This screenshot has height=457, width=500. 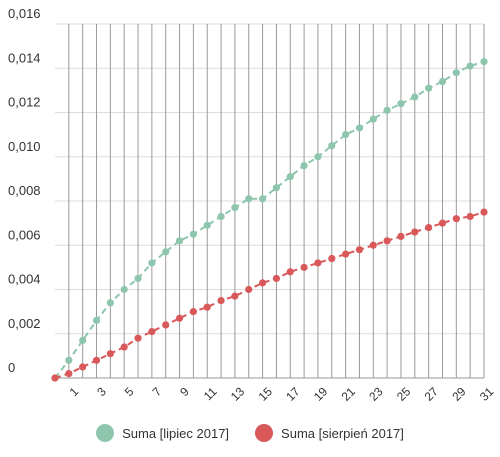 I want to click on legend-item-sierpien: Suma [sierpień 2017], so click(x=329, y=433).